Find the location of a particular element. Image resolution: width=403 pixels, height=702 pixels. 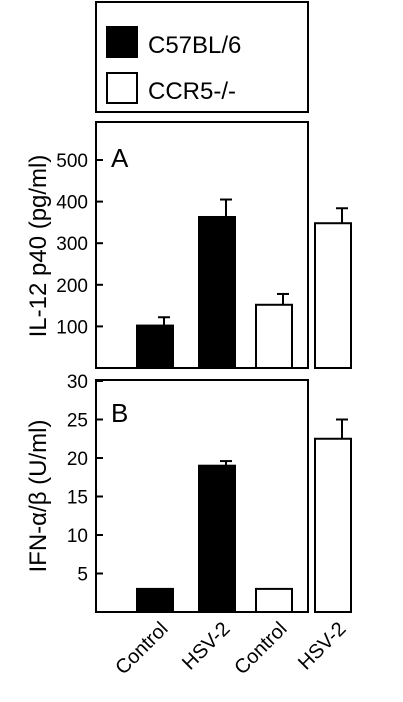

panel-b-ylabel: IFN-α/β (U/ml) is located at coordinates (38, 496).